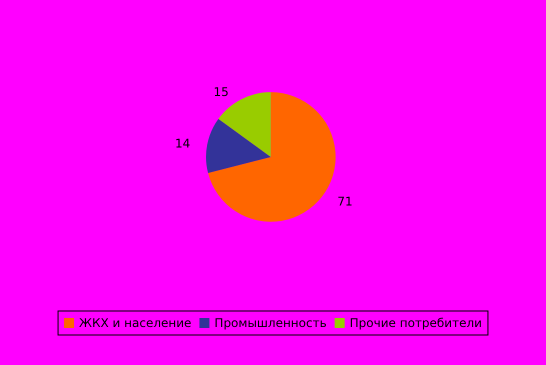 The height and width of the screenshot is (365, 546). Describe the element at coordinates (416, 323) in the screenshot. I see `legend-label: Прочие потребители` at that location.